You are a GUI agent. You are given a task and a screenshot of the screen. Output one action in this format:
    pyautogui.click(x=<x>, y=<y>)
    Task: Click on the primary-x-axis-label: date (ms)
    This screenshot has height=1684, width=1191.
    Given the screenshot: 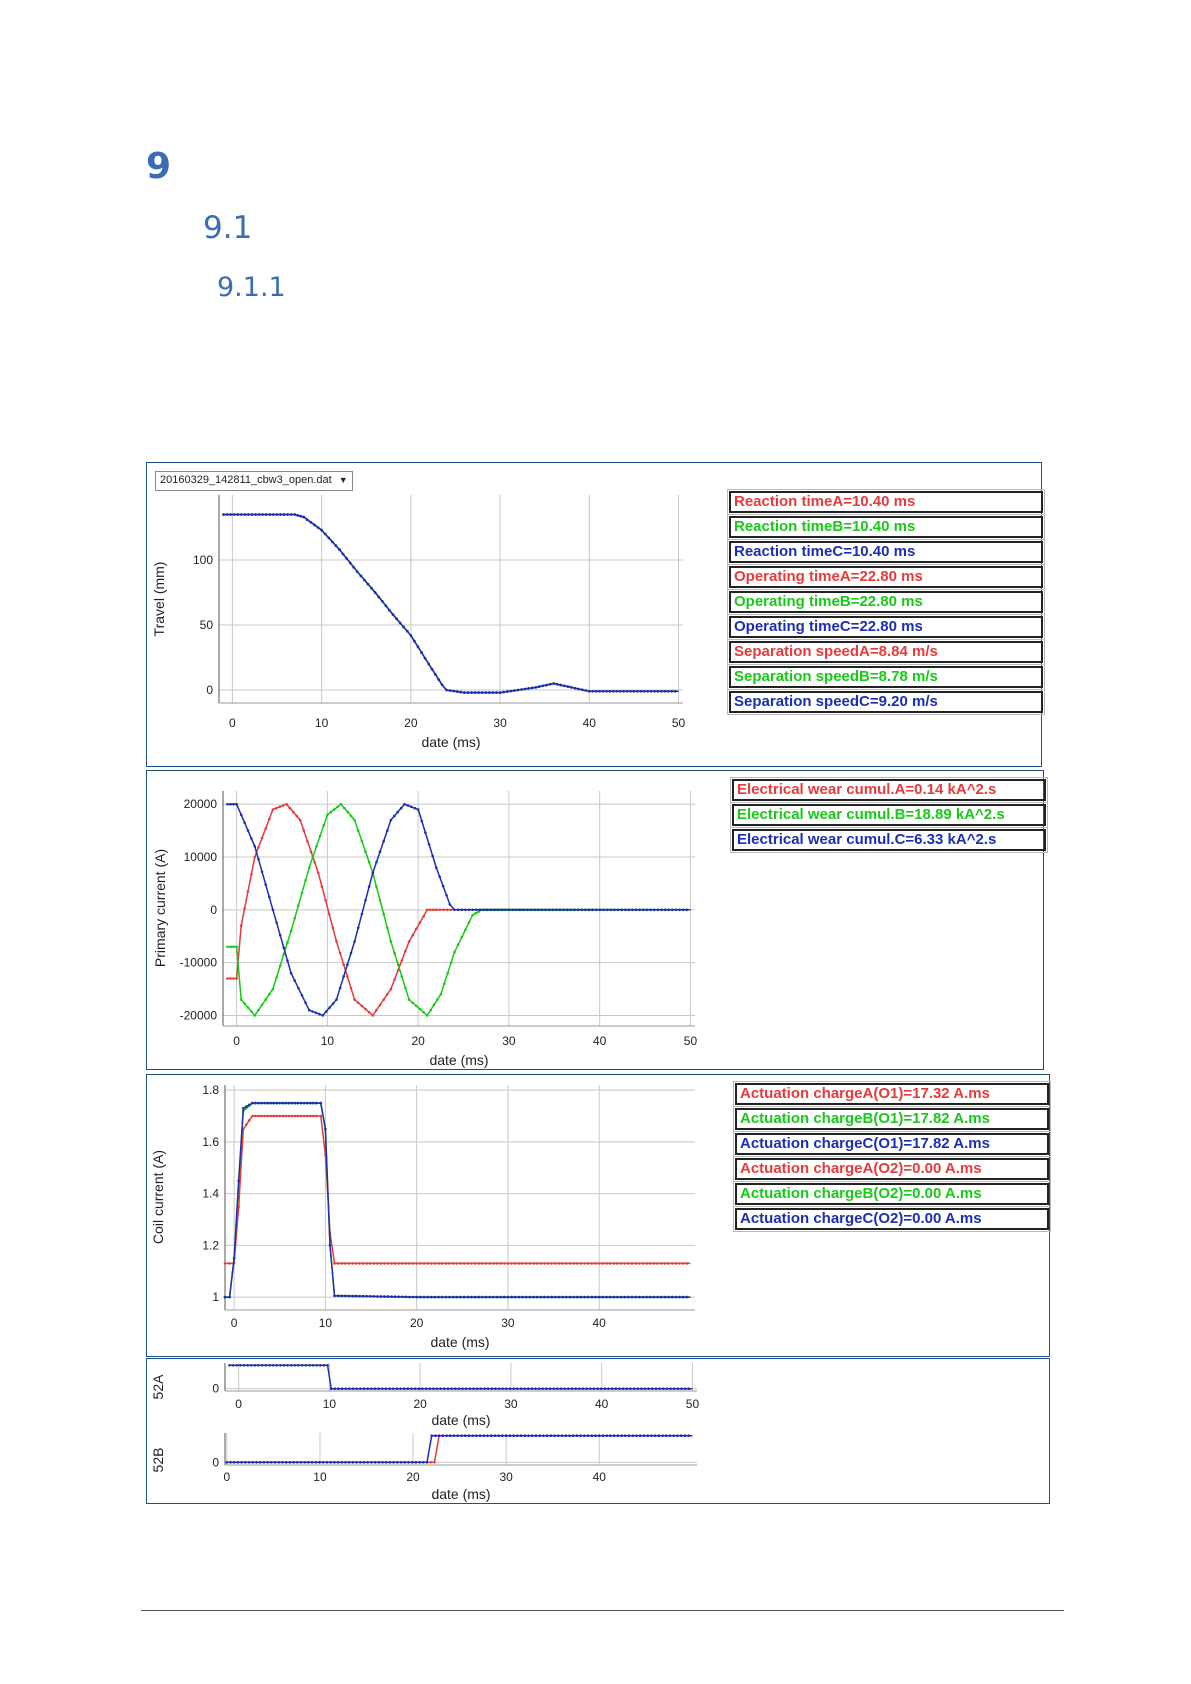 What is the action you would take?
    pyautogui.click(x=458, y=1060)
    